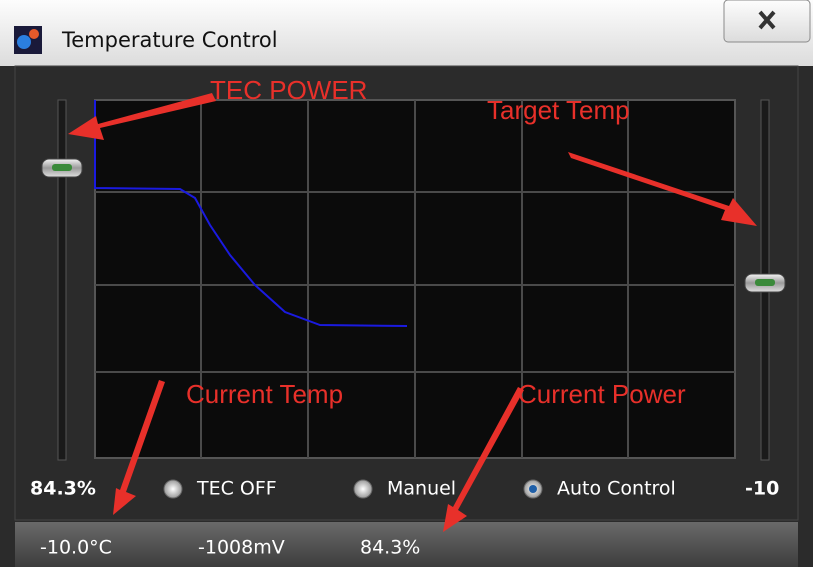 The height and width of the screenshot is (571, 813). Describe the element at coordinates (533, 489) in the screenshot. I see `radio-dot` at that location.